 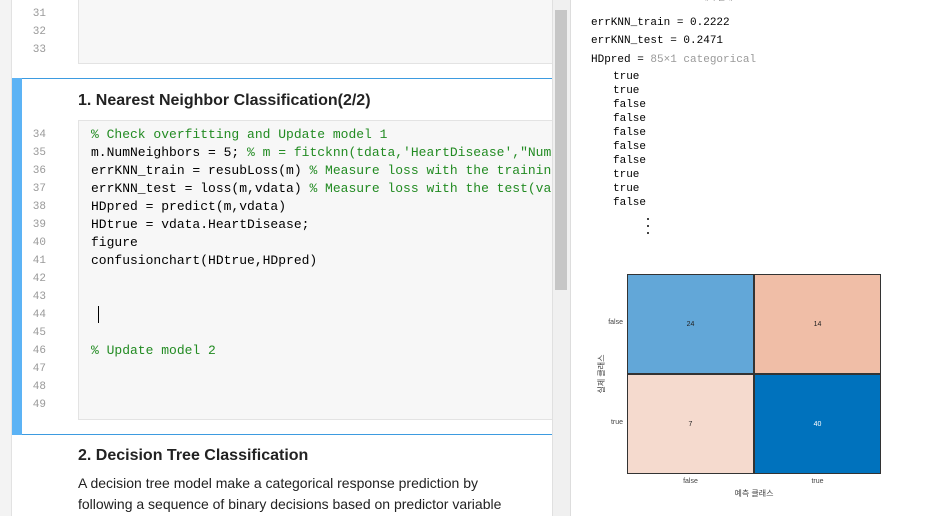 I want to click on col-label: true, so click(x=817, y=481).